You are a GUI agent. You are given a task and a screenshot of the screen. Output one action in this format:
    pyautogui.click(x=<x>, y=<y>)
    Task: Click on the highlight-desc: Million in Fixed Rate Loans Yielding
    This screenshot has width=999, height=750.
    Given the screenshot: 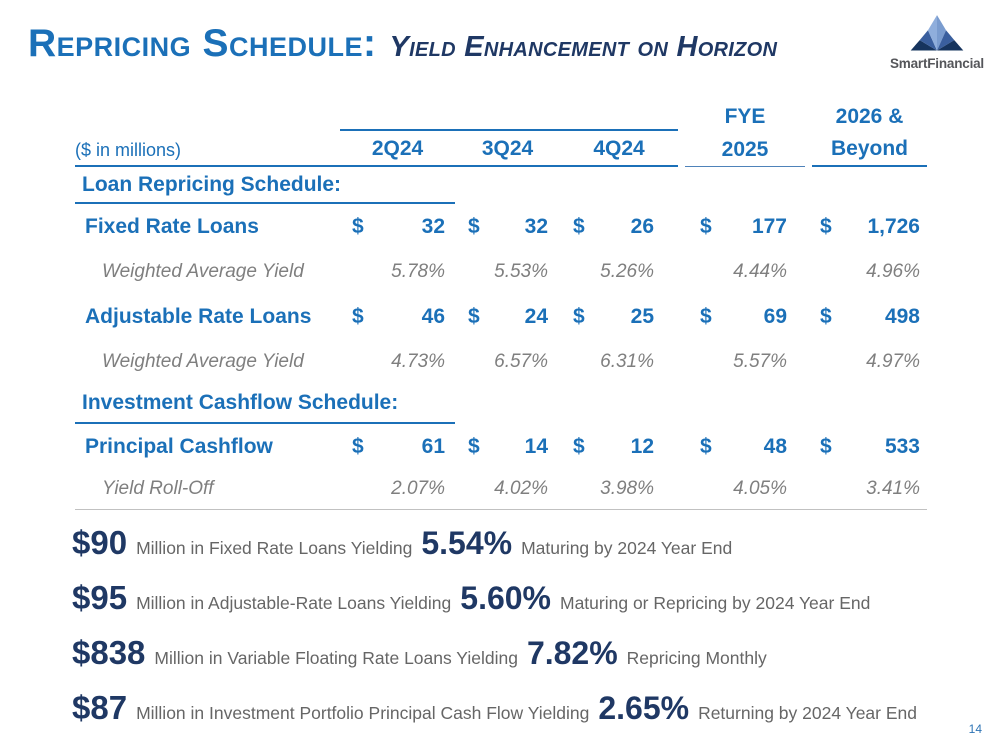 What is the action you would take?
    pyautogui.click(x=274, y=548)
    